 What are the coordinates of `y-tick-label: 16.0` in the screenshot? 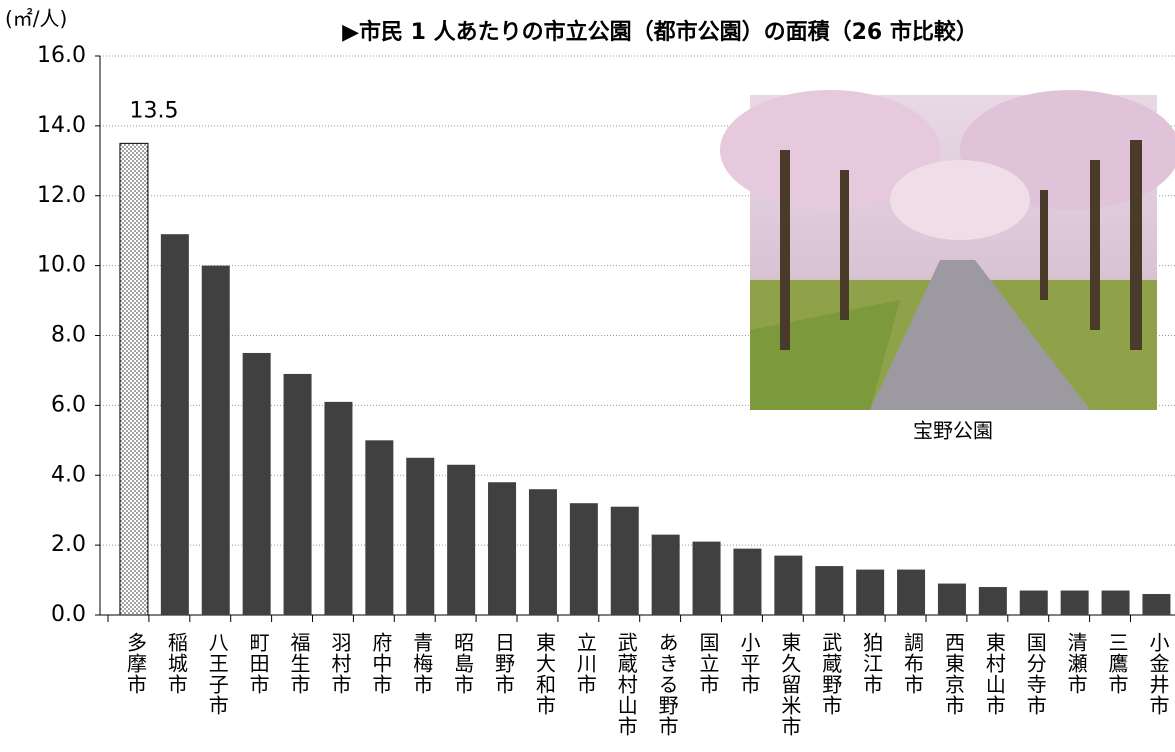 It's located at (61, 55).